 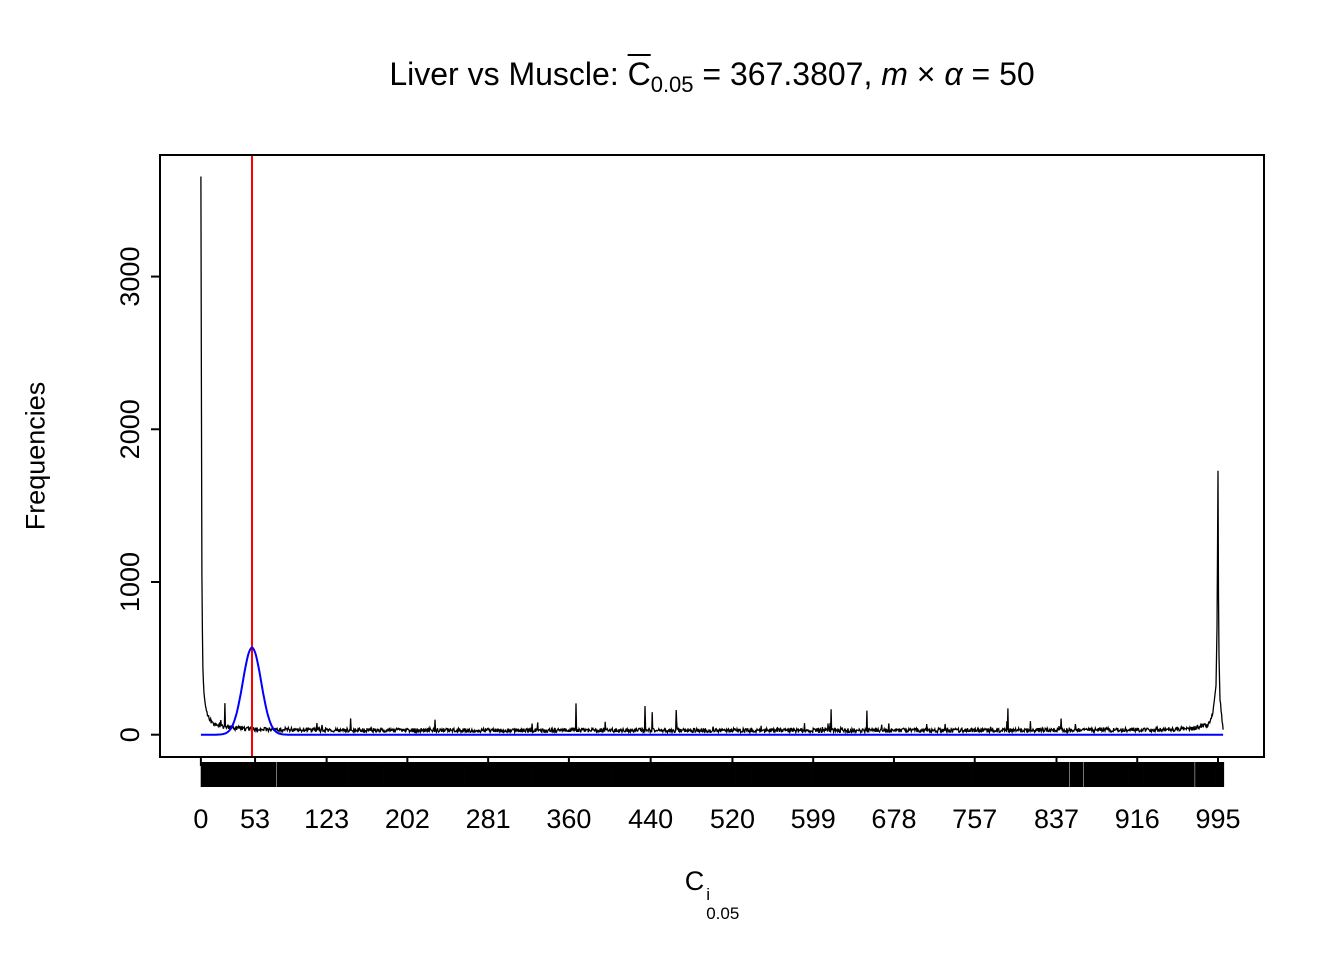 I want to click on x-label-scripts: i 0.05, so click(x=723, y=904).